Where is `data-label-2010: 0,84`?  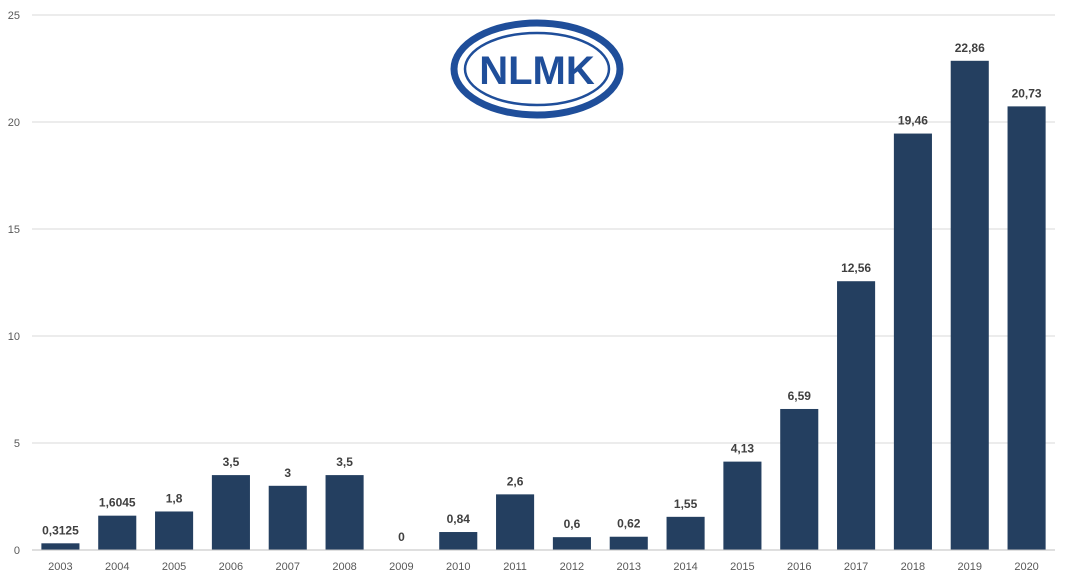
data-label-2010: 0,84 is located at coordinates (459, 519).